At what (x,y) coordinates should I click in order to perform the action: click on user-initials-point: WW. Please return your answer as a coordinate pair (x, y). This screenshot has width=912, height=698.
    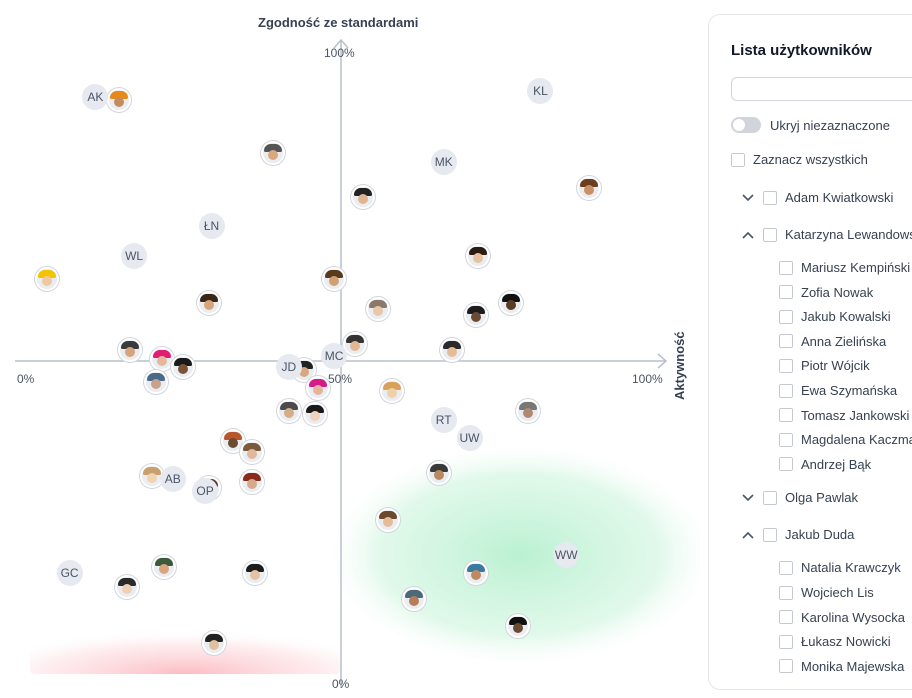
    Looking at the image, I should click on (566, 555).